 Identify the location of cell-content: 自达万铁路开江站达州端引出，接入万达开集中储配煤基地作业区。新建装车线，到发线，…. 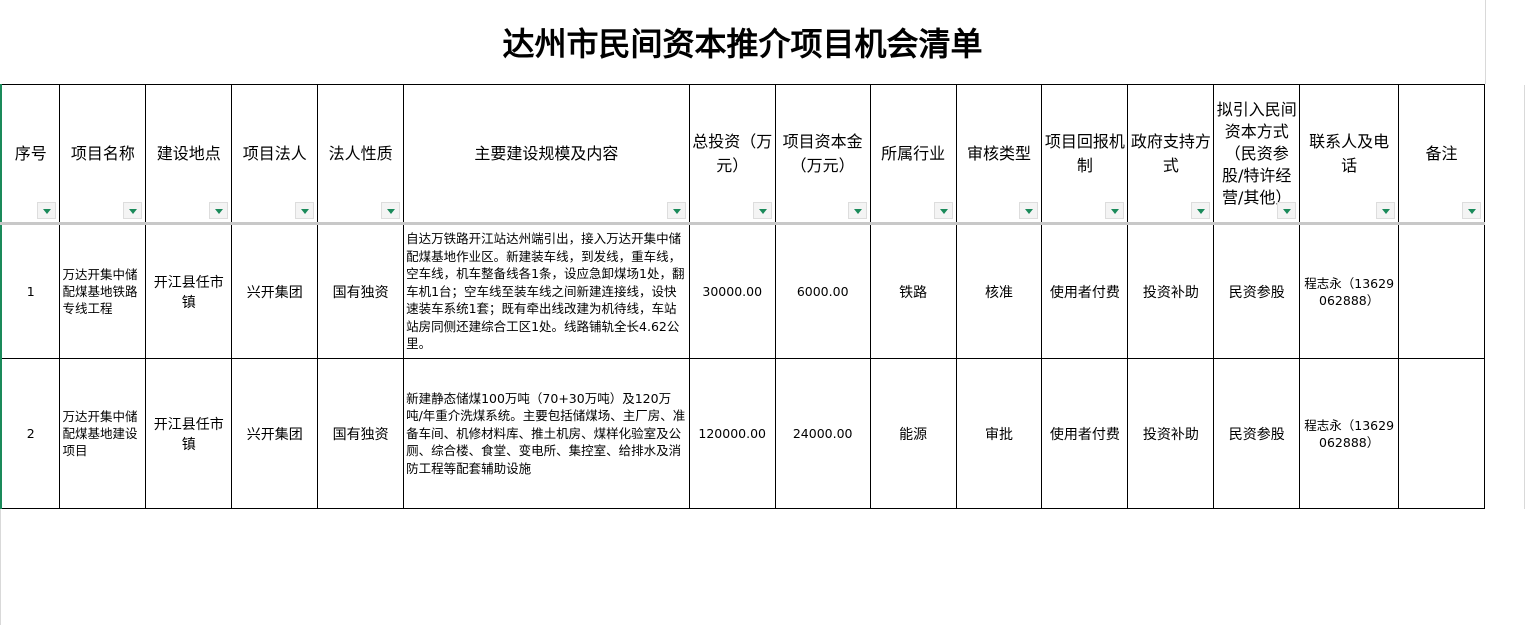
(546, 291).